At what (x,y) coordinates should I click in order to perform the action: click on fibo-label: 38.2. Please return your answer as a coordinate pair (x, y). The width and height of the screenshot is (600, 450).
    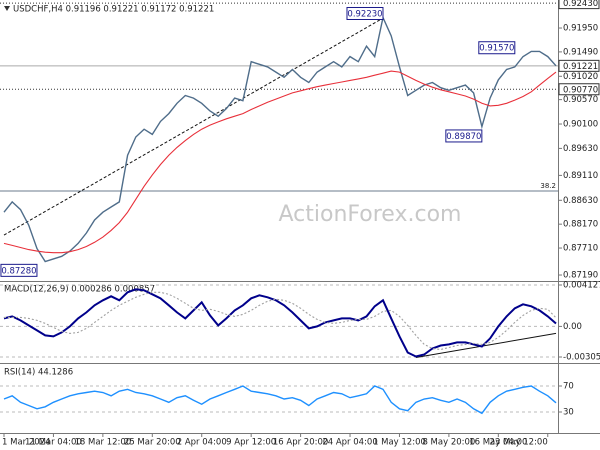
    Looking at the image, I should click on (548, 186).